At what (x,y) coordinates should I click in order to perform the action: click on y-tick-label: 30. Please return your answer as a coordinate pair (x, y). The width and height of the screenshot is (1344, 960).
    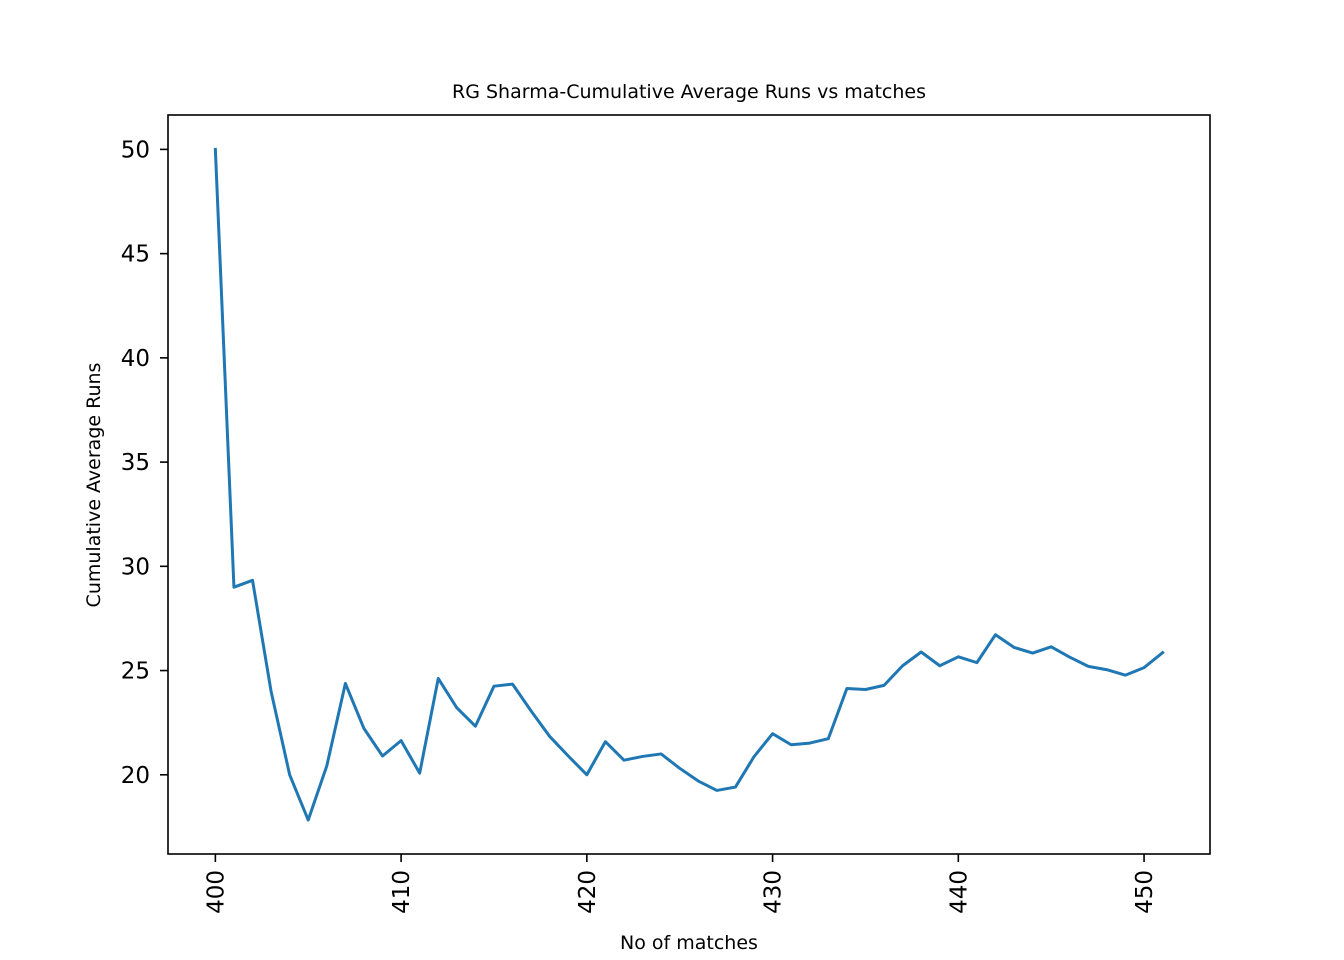
    Looking at the image, I should click on (135, 567).